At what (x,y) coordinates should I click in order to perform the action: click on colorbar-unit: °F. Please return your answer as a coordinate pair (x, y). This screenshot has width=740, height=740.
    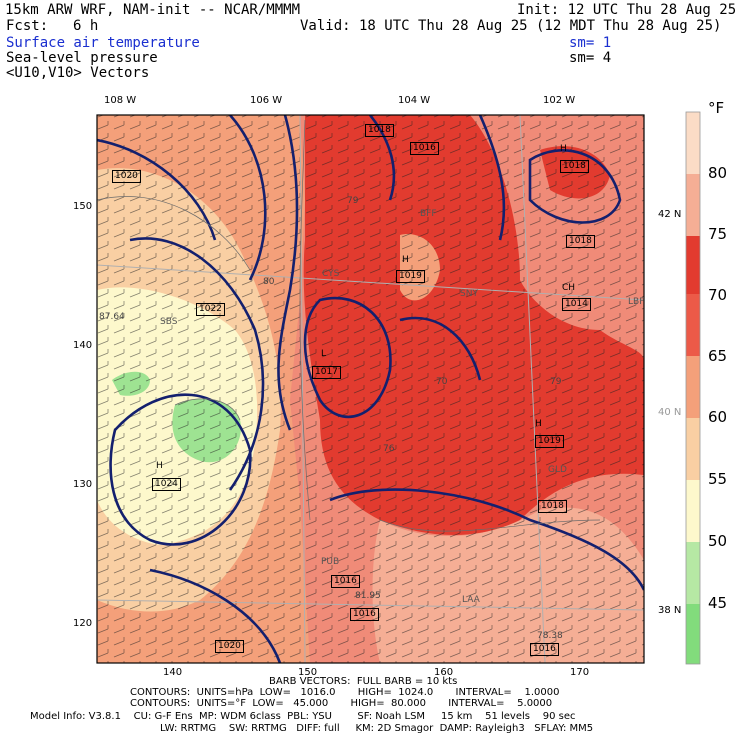
    Looking at the image, I should click on (716, 108).